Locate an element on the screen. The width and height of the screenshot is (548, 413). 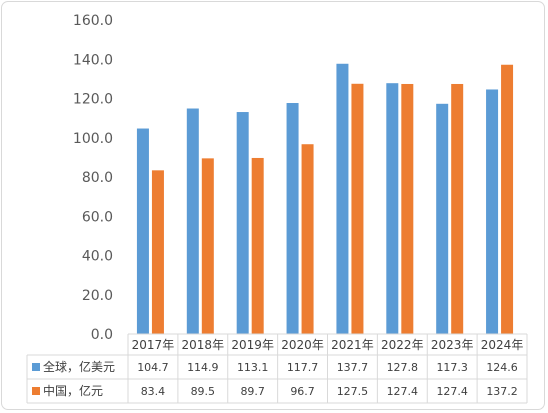
legend-label: 全球，亿美元 is located at coordinates (79, 366).